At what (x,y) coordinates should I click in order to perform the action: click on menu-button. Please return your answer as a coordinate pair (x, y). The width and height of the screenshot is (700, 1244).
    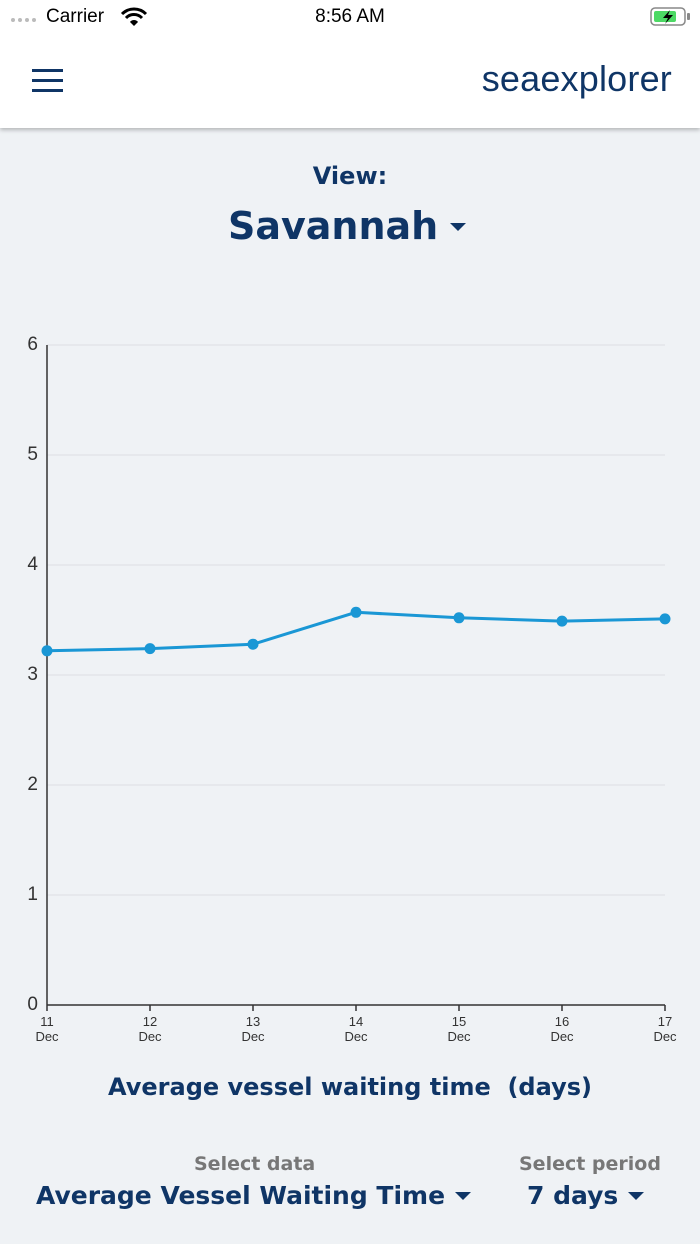
    Looking at the image, I should click on (48, 81).